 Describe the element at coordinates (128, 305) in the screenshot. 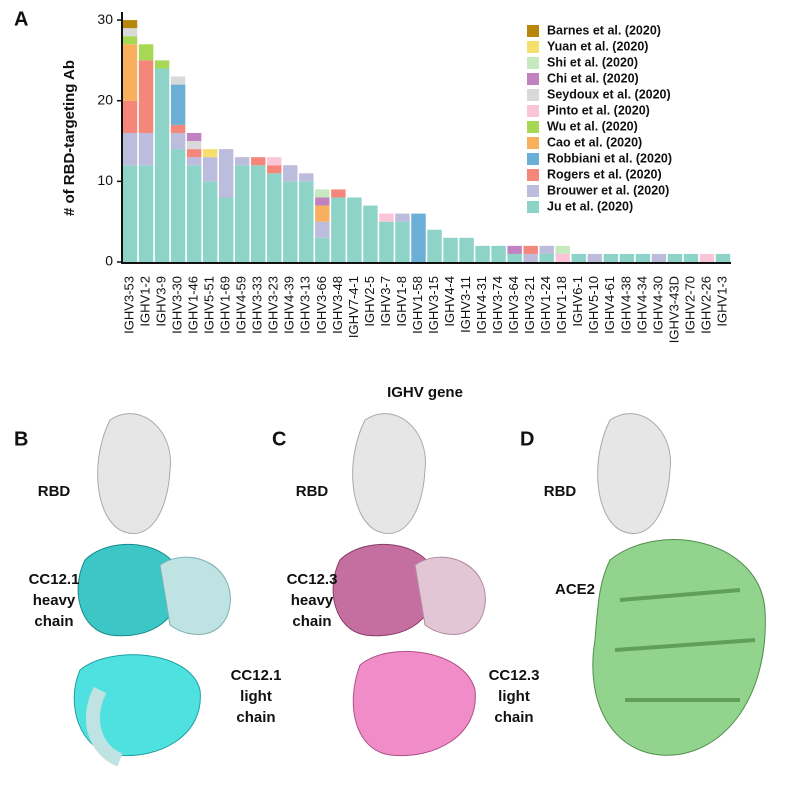

I see `x-tick-label: IGHV3-53` at that location.